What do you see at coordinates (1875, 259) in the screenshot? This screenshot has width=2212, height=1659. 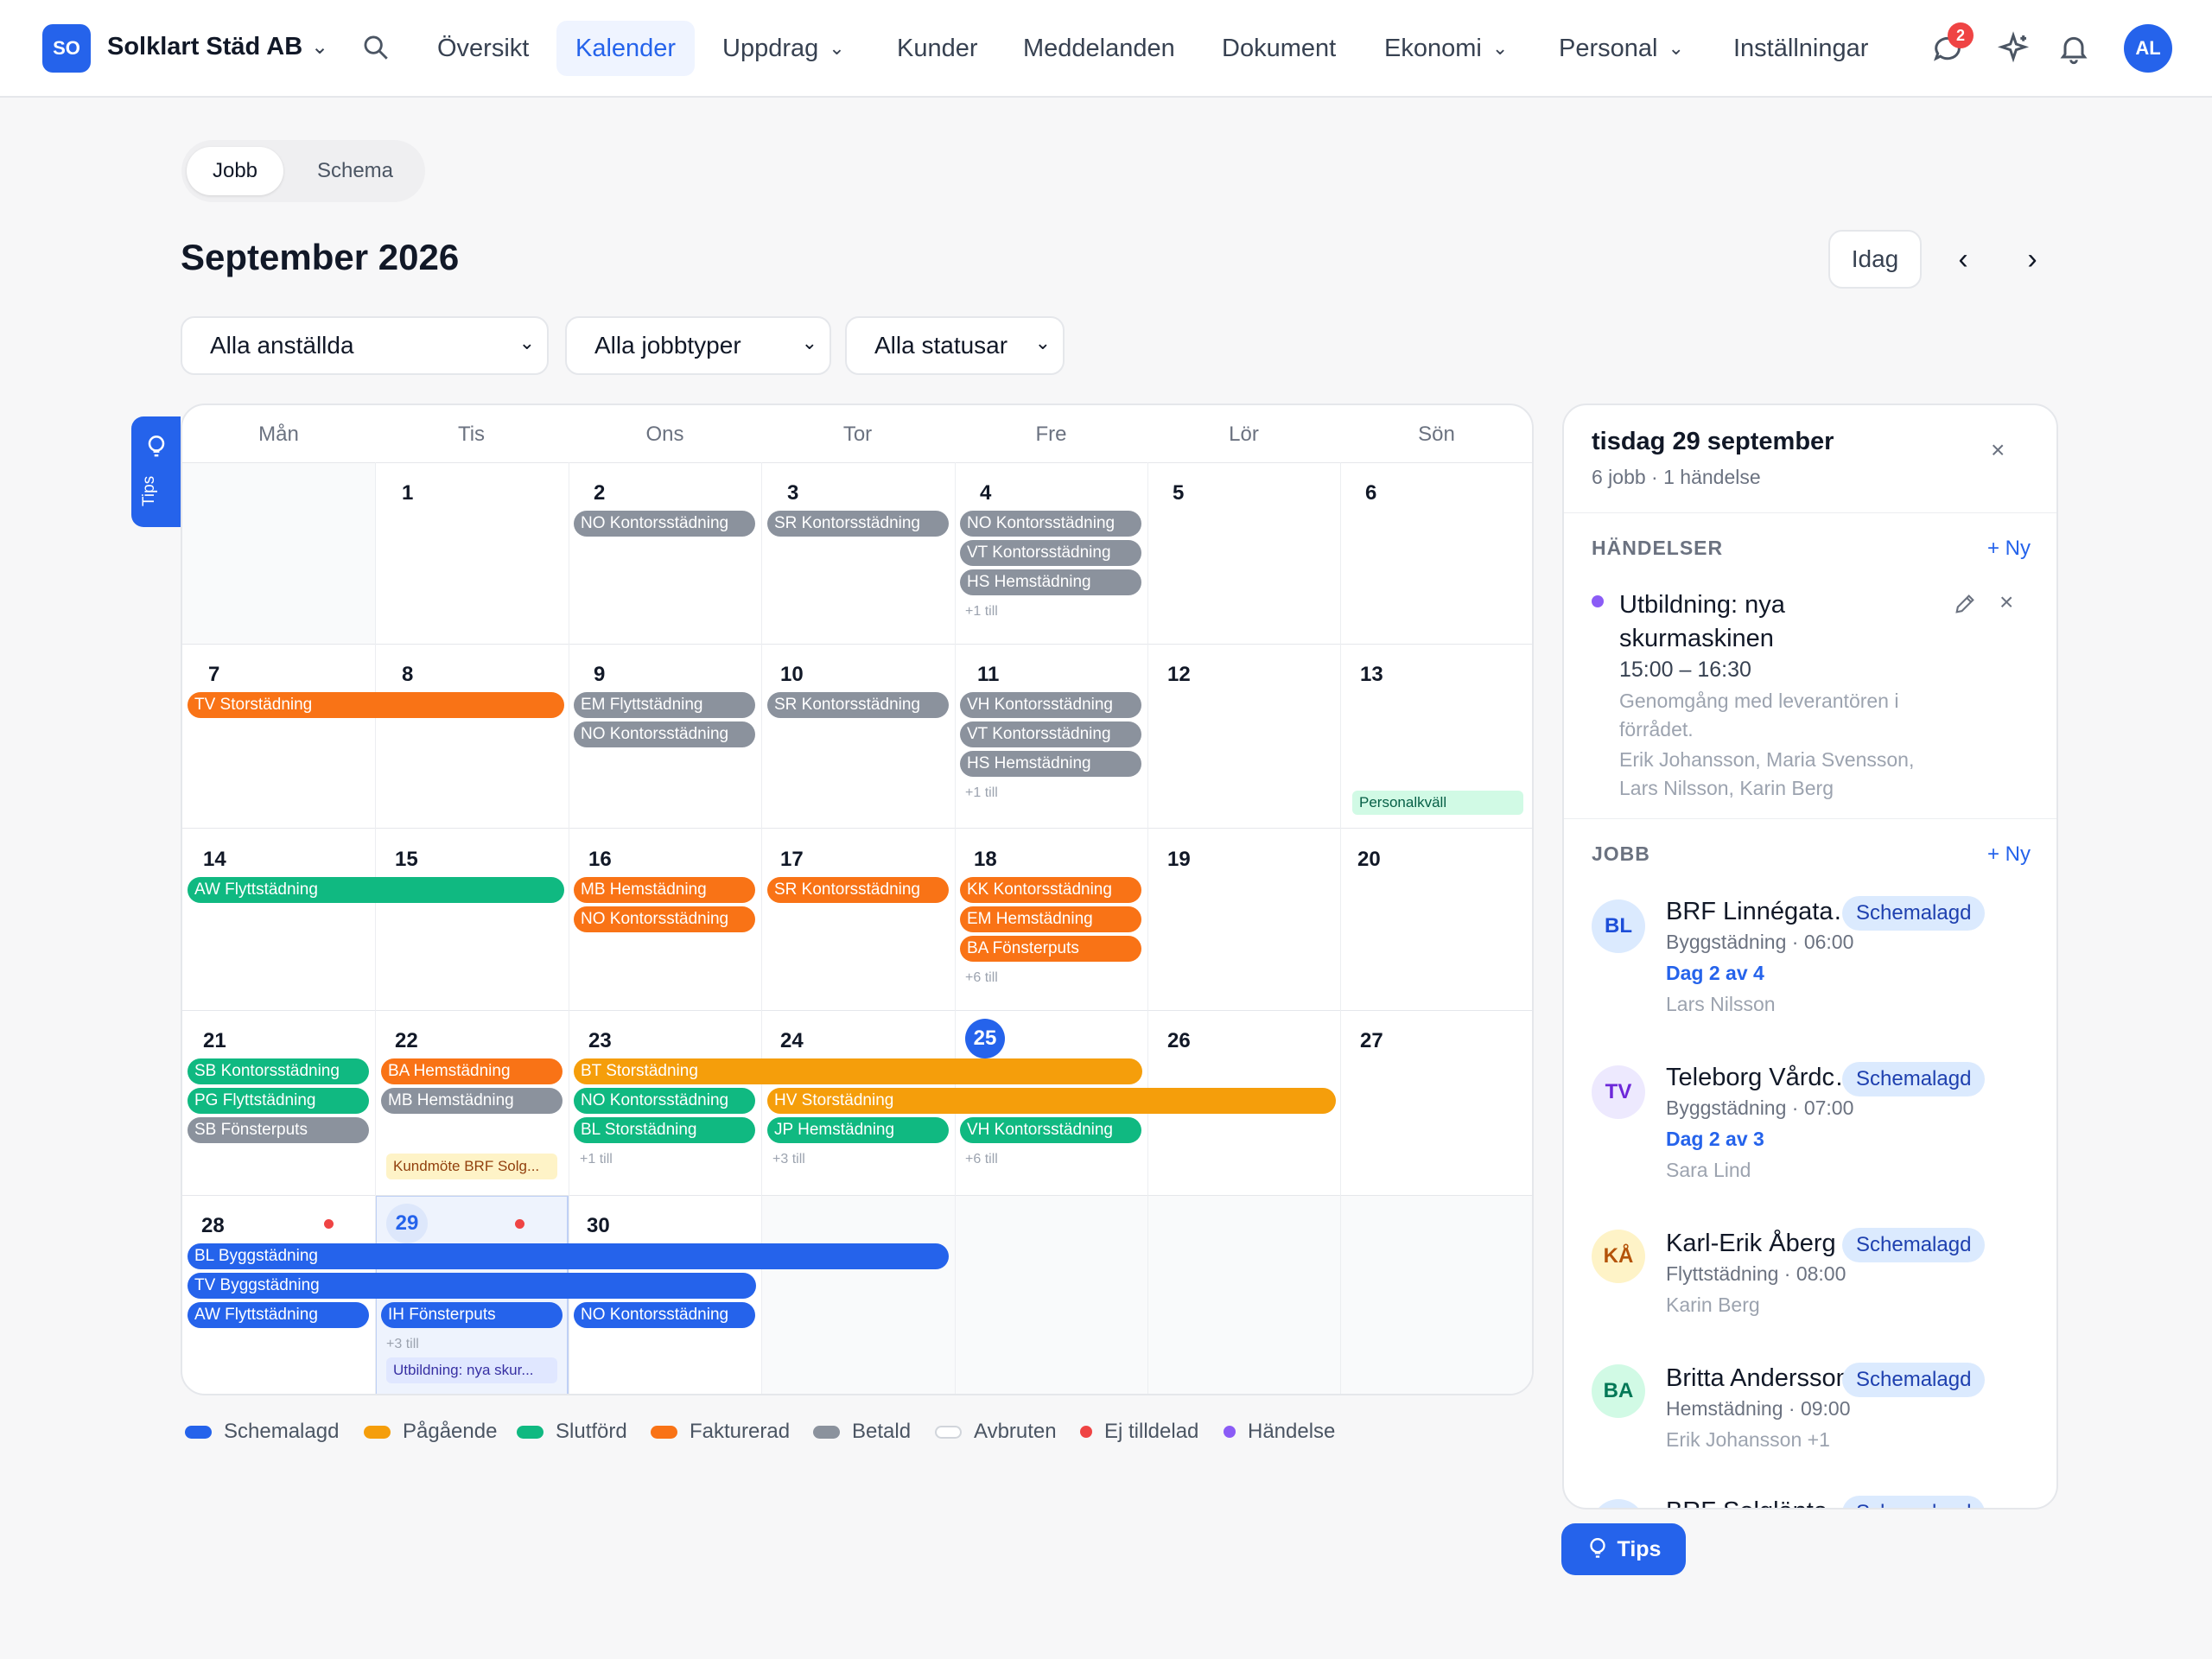 I see `today-button: Idag` at bounding box center [1875, 259].